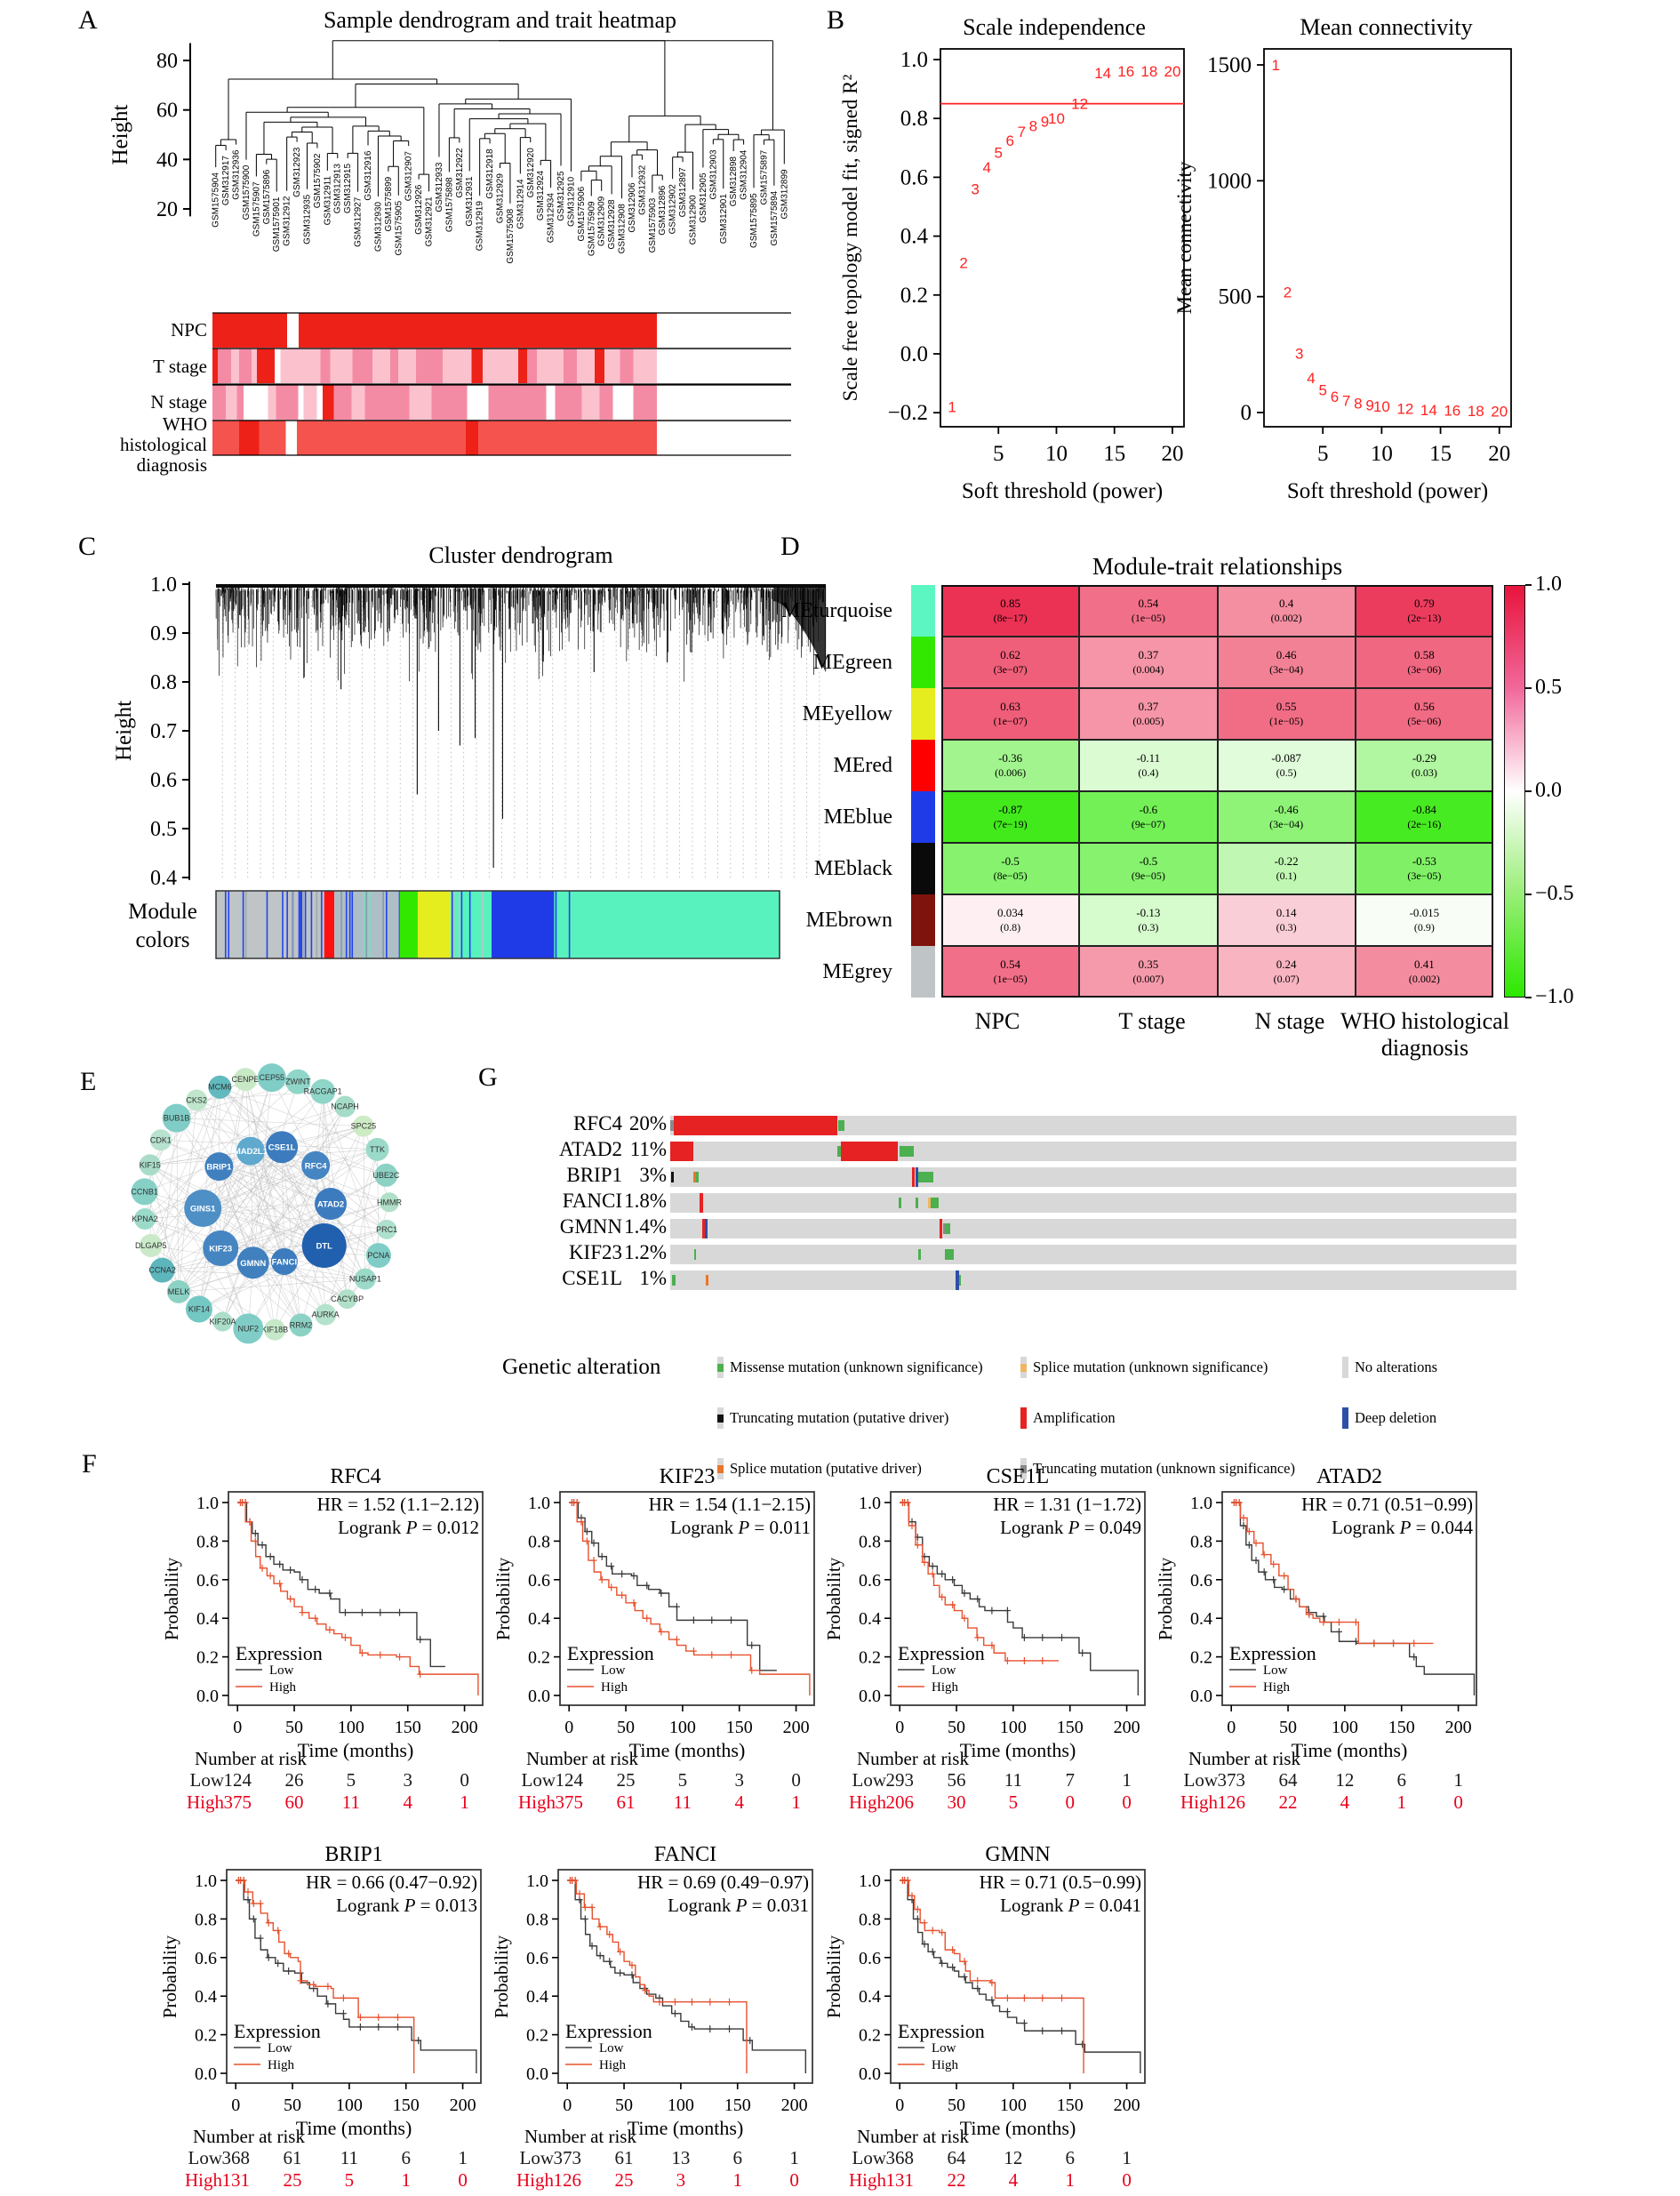 The image size is (1680, 2196). What do you see at coordinates (1034, 1905) in the screenshot?
I see `tspan-shape: Logrank` at bounding box center [1034, 1905].